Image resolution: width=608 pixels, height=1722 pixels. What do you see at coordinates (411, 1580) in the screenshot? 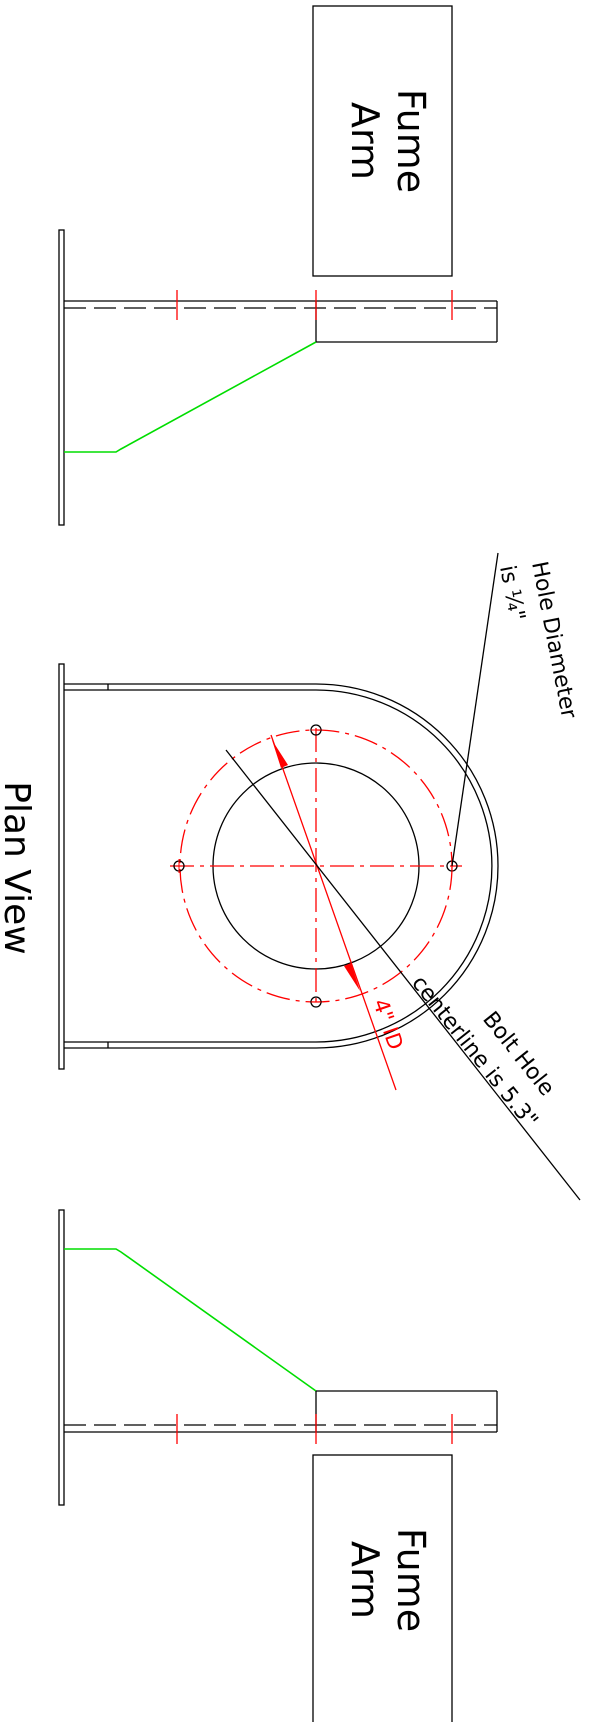
I see `bottom-fume-arm-label-line1: Fume` at bounding box center [411, 1580].